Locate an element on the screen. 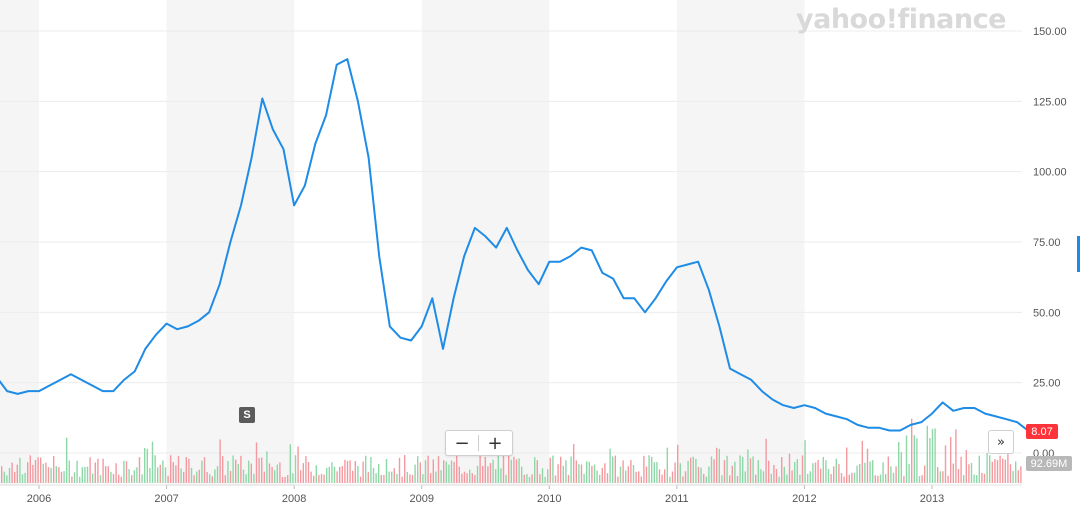  scroll-right-button: » is located at coordinates (1001, 442).